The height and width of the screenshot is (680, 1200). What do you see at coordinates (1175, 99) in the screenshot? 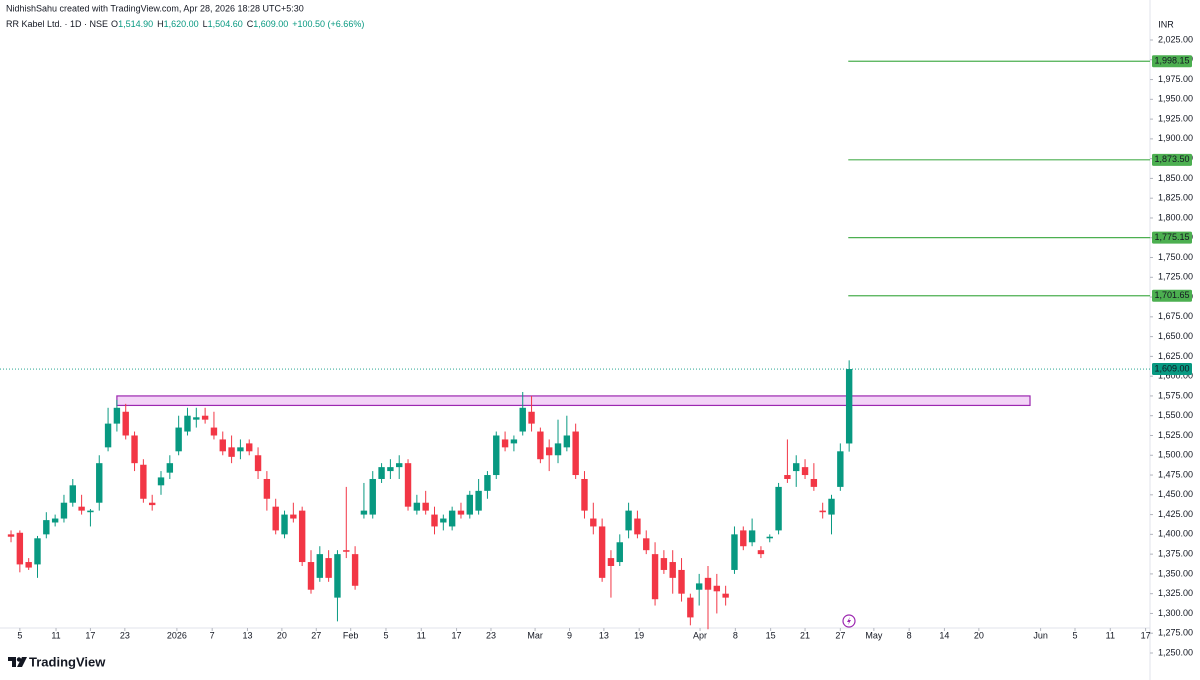
I see `y-tick-label: 1,950.00` at bounding box center [1175, 99].